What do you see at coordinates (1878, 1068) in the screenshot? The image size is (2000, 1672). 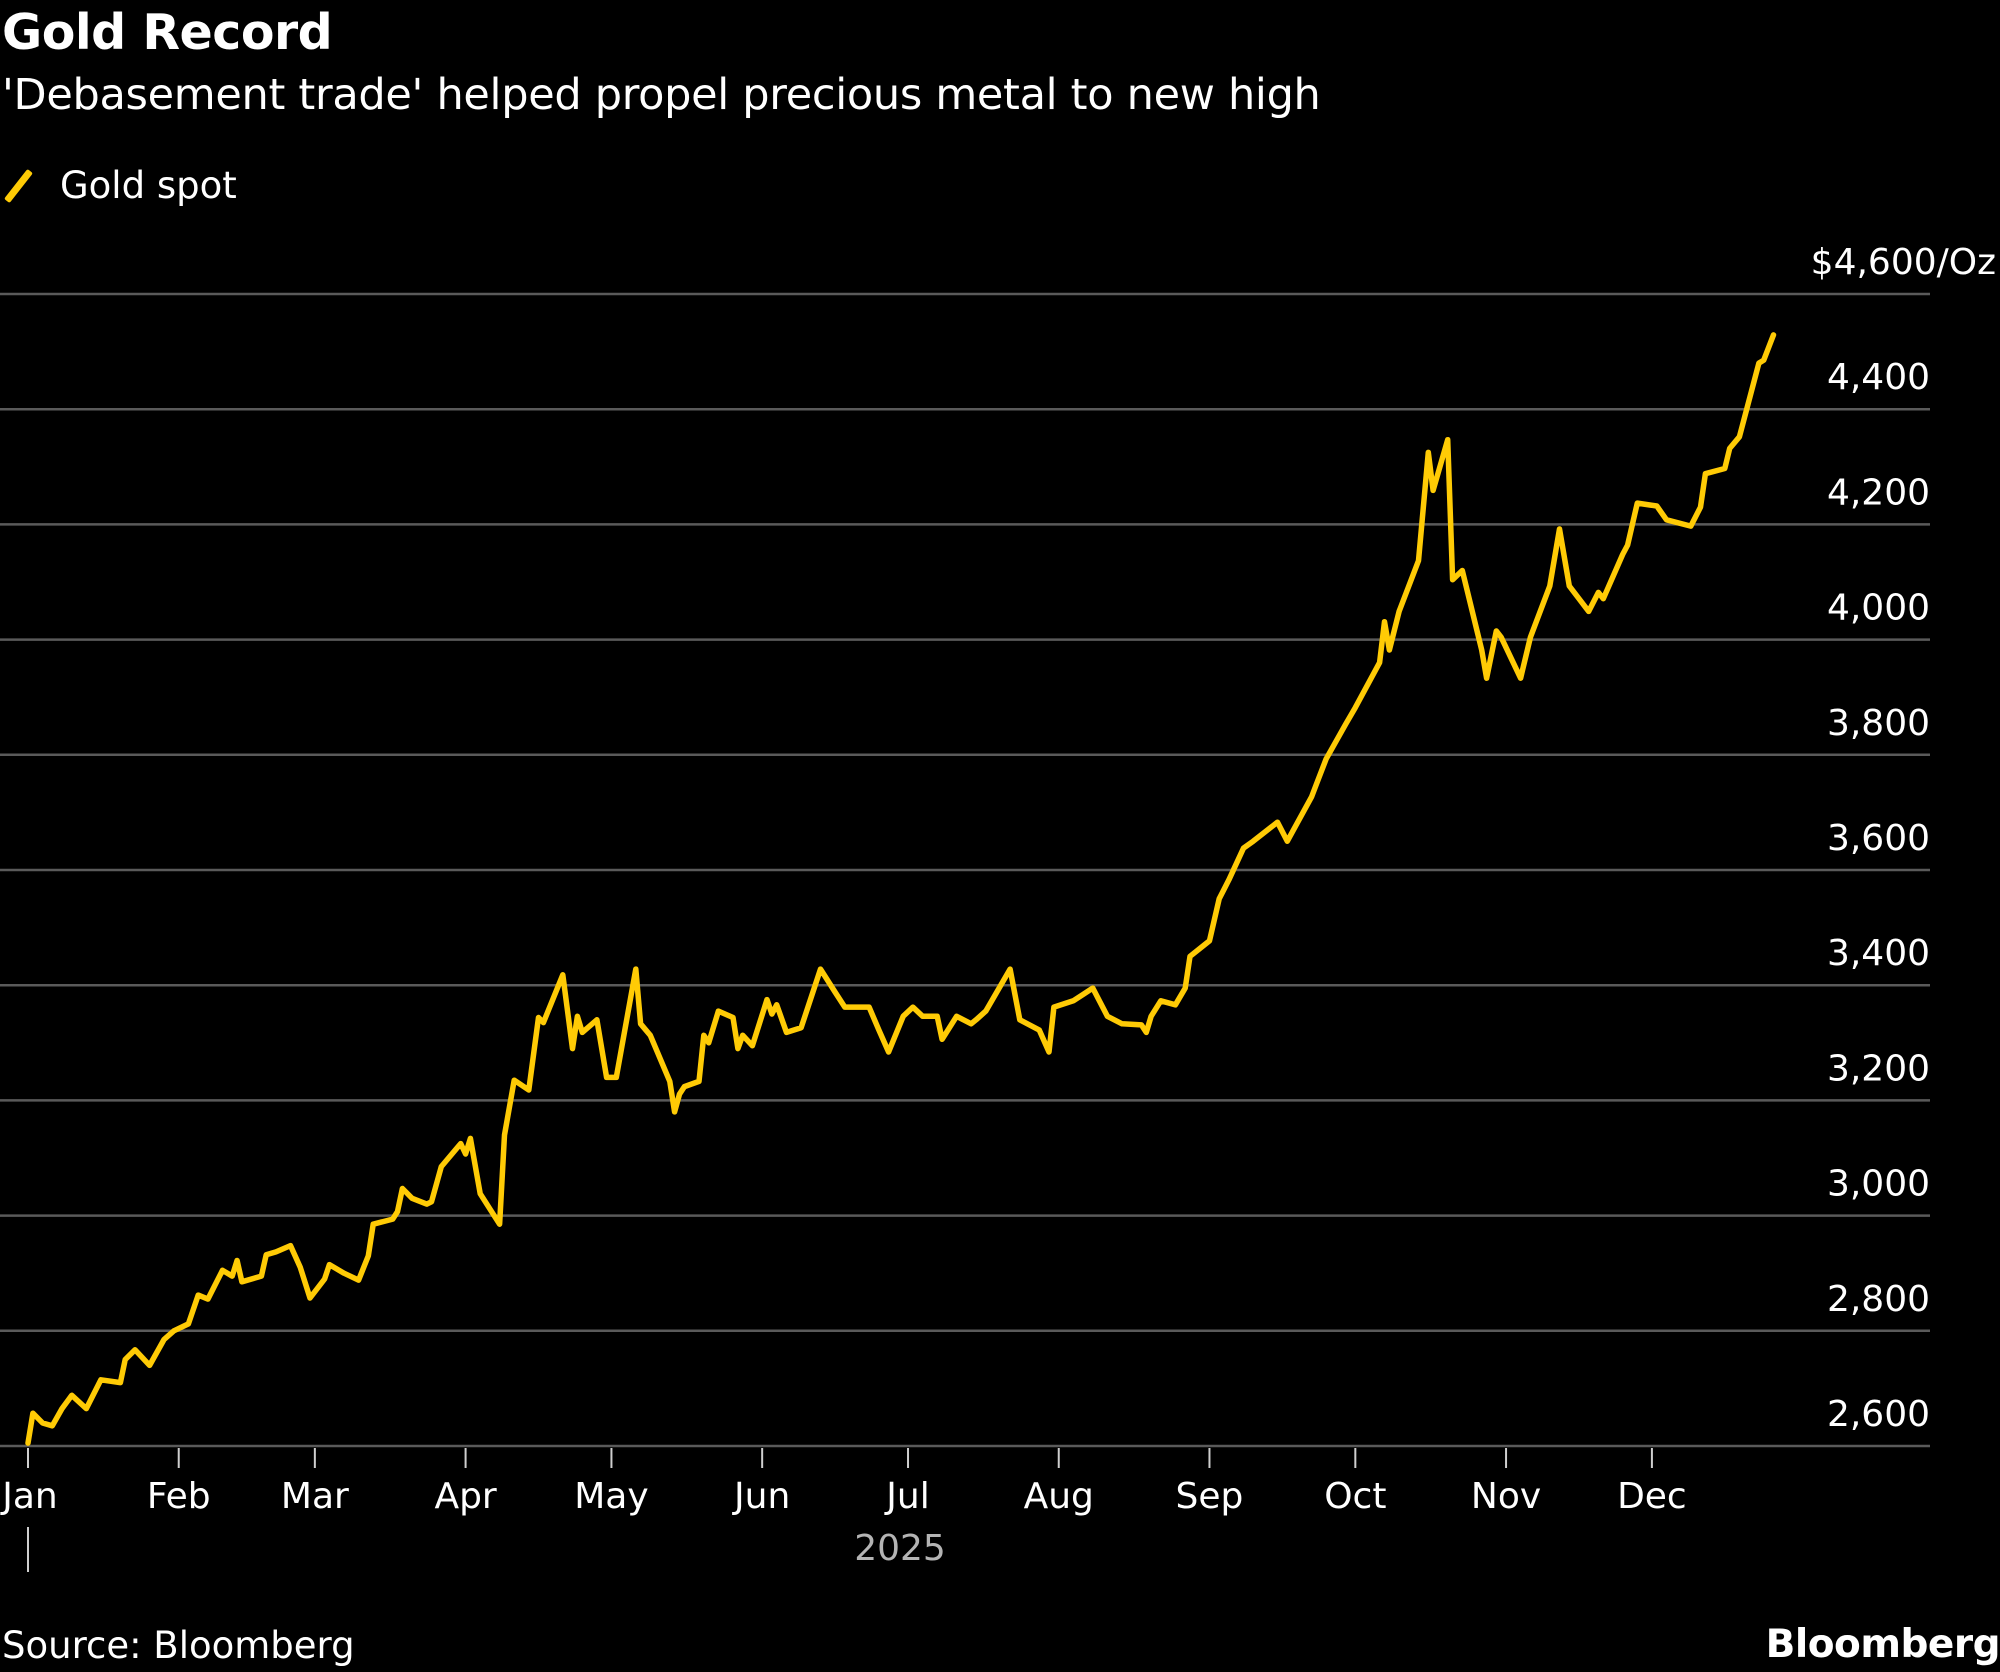 I see `y-tick-label: 3,200` at bounding box center [1878, 1068].